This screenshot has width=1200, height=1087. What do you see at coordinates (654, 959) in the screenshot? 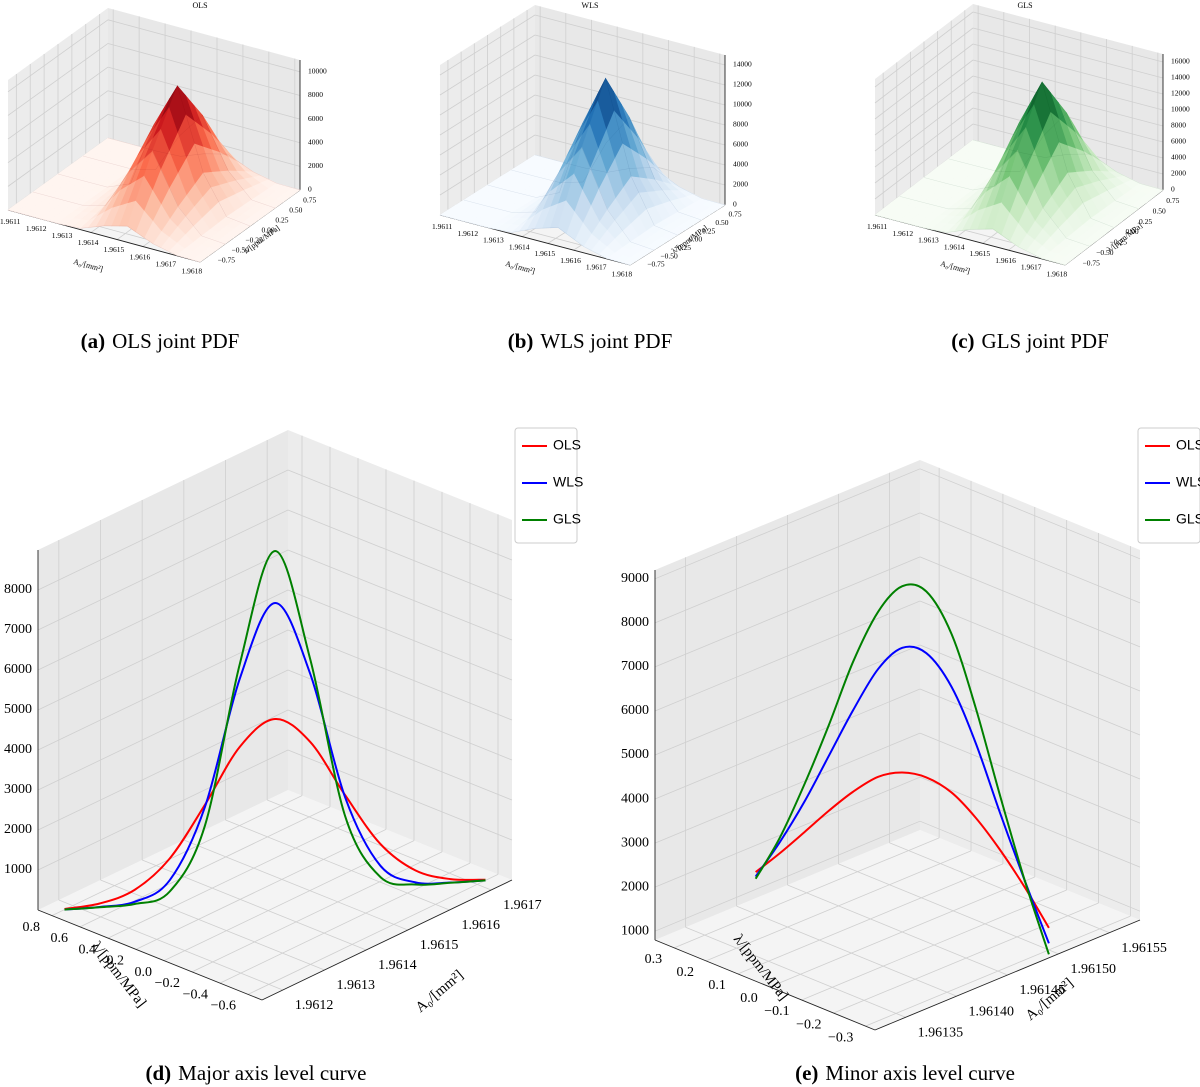
I see `y-tick-label: 0.3` at bounding box center [654, 959].